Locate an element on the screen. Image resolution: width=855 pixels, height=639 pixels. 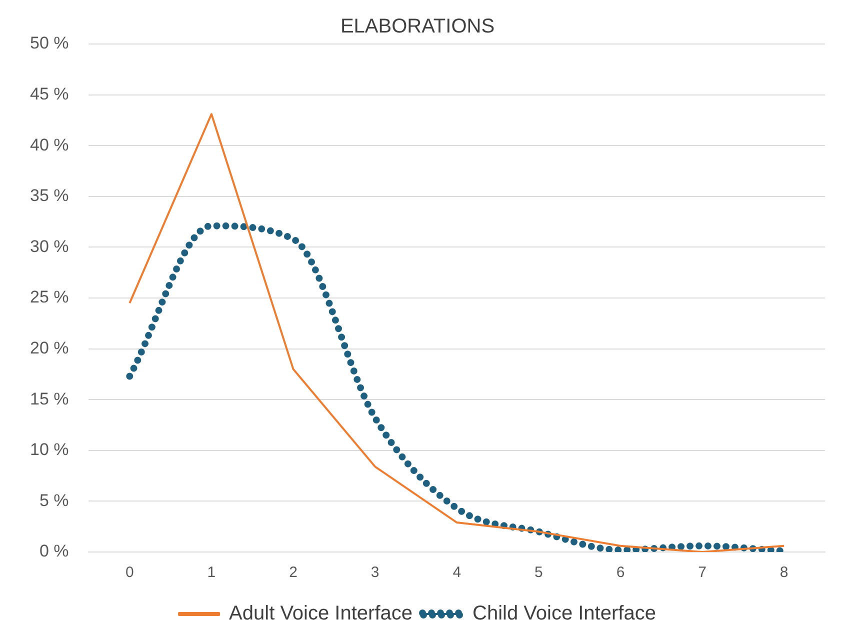
y-tick-label: 0 % is located at coordinates (54, 551).